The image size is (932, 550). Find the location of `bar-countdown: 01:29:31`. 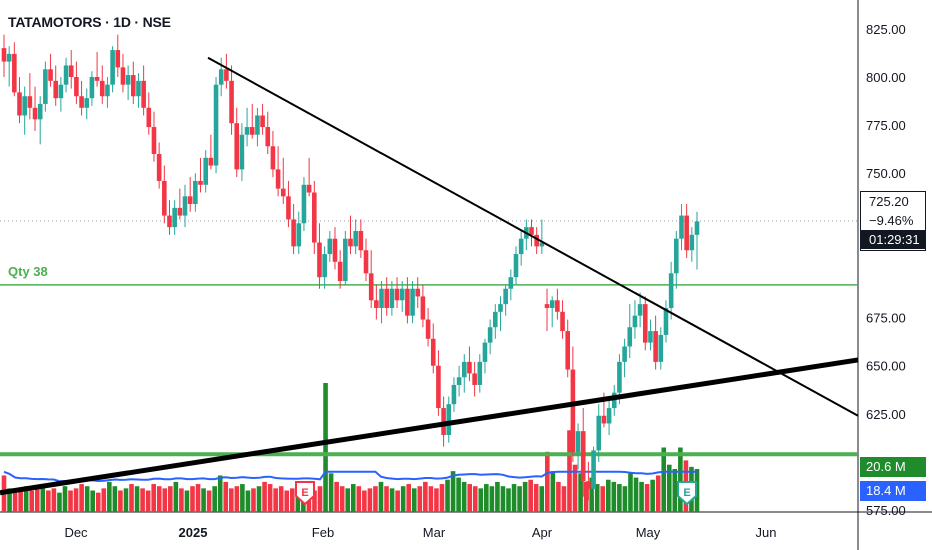

bar-countdown: 01:29:31 is located at coordinates (893, 239).